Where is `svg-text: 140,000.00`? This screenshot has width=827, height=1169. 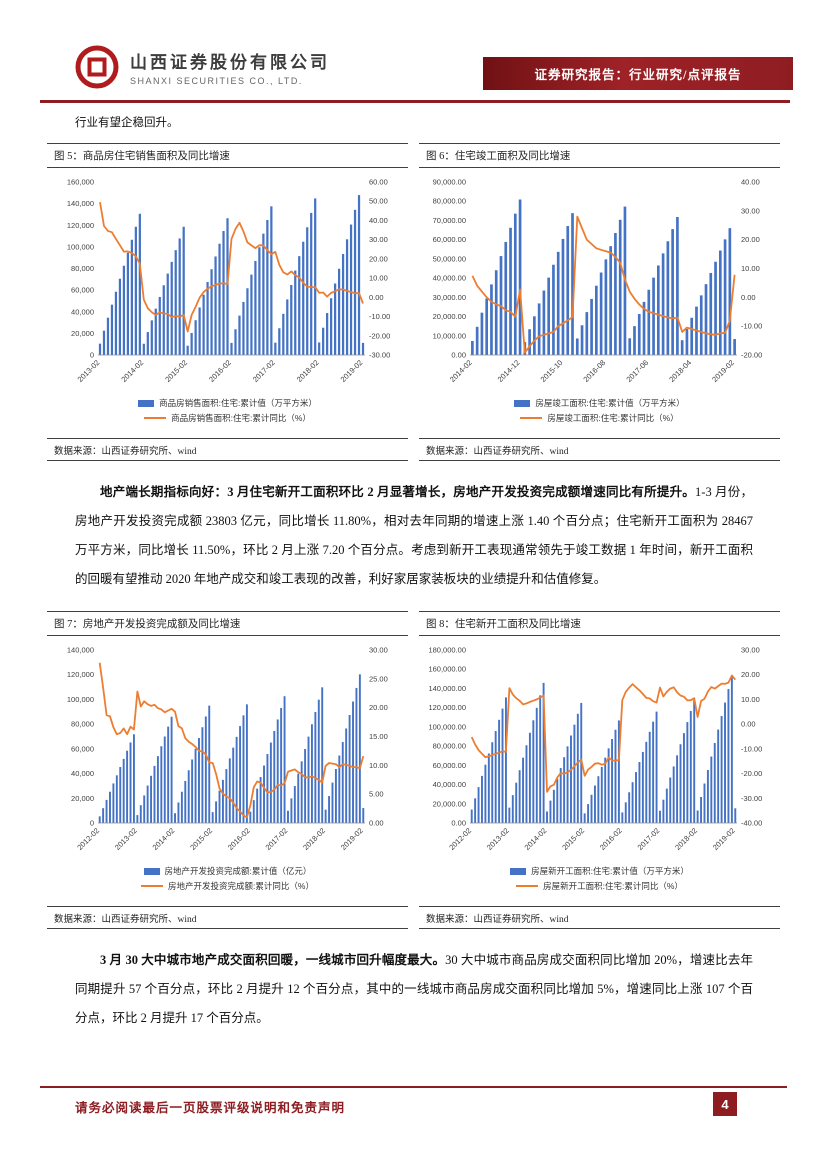 svg-text: 140,000.00 is located at coordinates (447, 688).